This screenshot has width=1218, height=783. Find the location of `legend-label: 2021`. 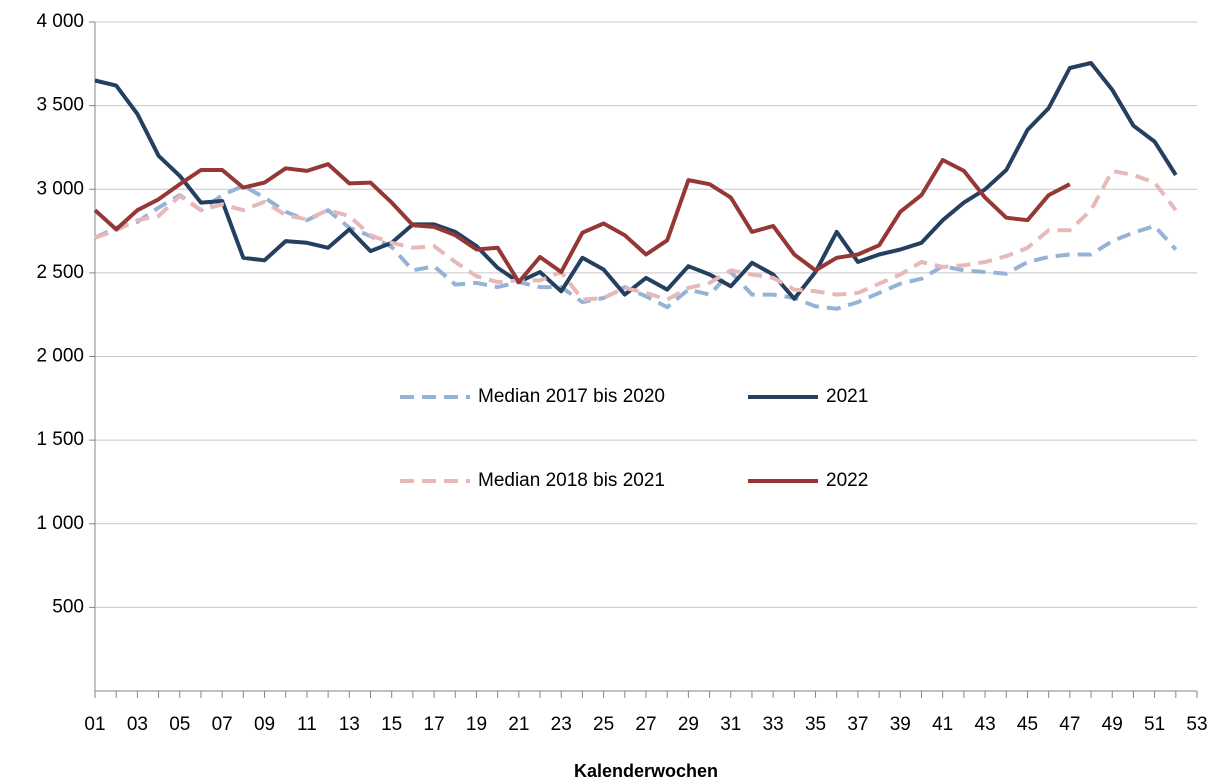

legend-label: 2021 is located at coordinates (847, 396).